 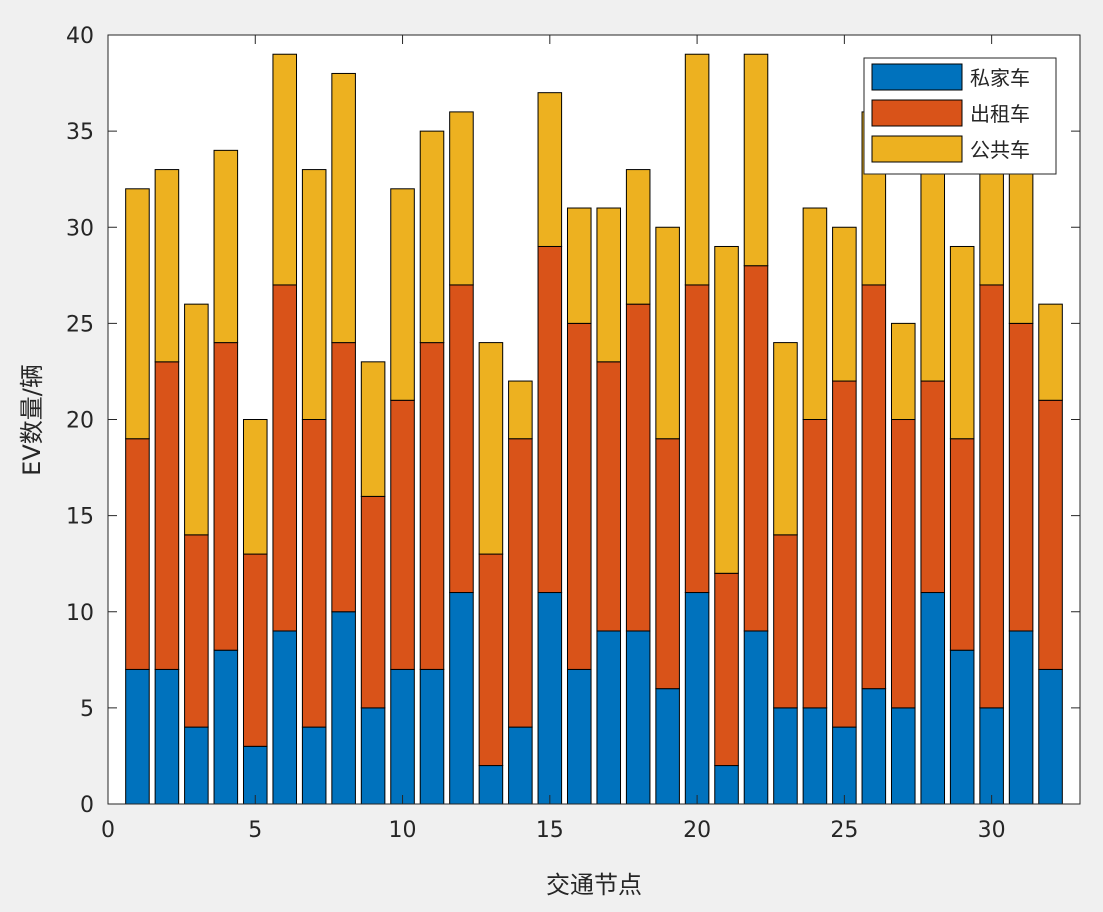 What do you see at coordinates (80, 228) in the screenshot?
I see `y-tick-label: 30` at bounding box center [80, 228].